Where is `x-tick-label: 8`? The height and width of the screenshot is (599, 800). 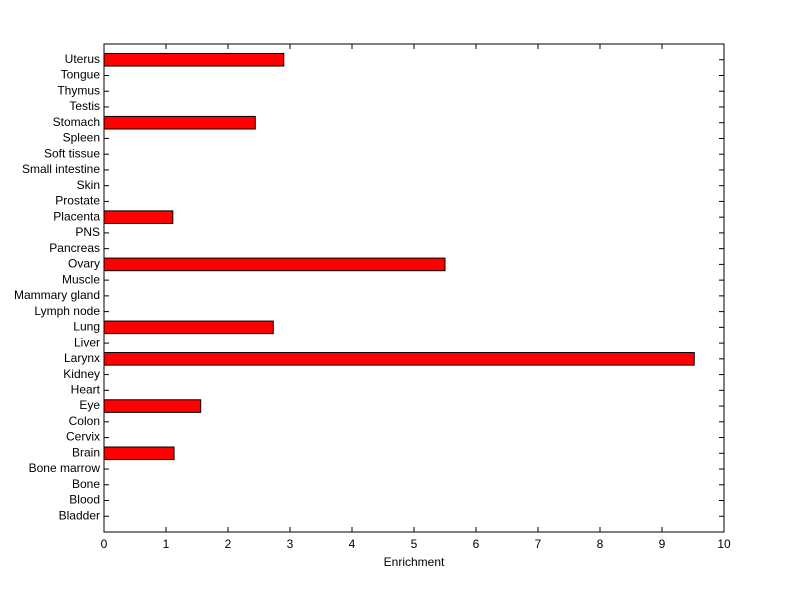 x-tick-label: 8 is located at coordinates (600, 544).